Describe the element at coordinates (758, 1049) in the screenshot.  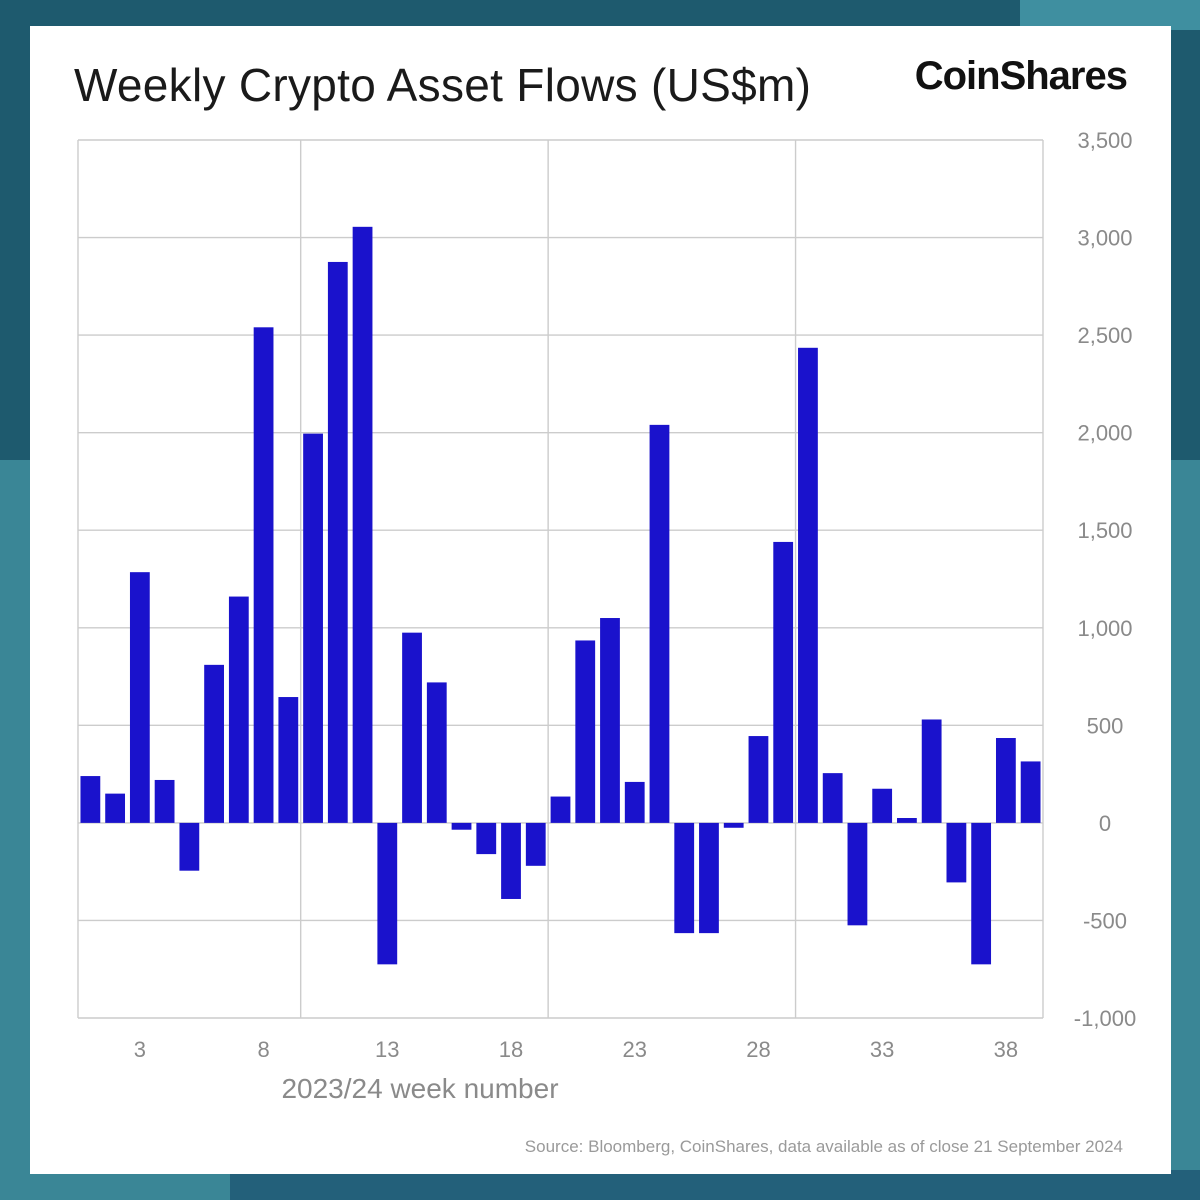
I see `x-tick-label: 28` at that location.